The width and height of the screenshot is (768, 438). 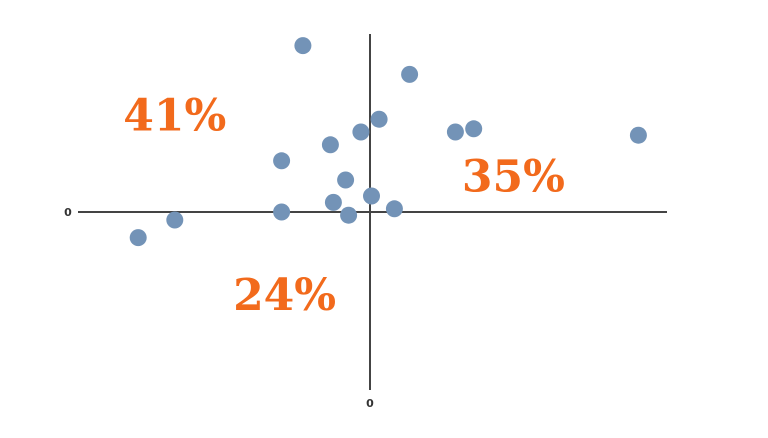 What do you see at coordinates (370, 403) in the screenshot?
I see `x-axis-zero-label: 0` at bounding box center [370, 403].